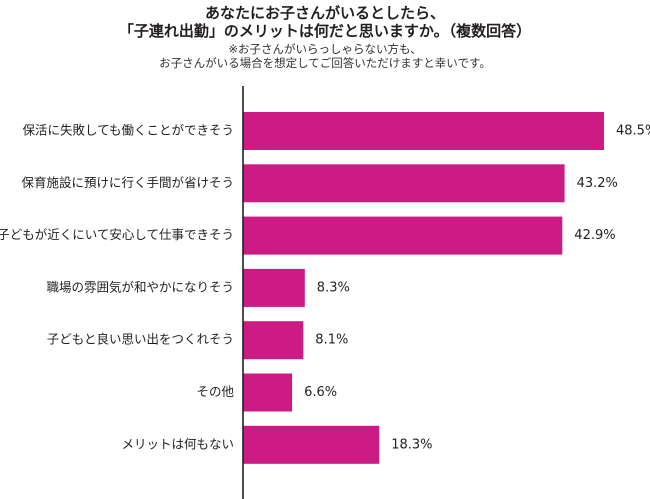 This screenshot has height=499, width=650. I want to click on value-label: 8.1%, so click(331, 340).